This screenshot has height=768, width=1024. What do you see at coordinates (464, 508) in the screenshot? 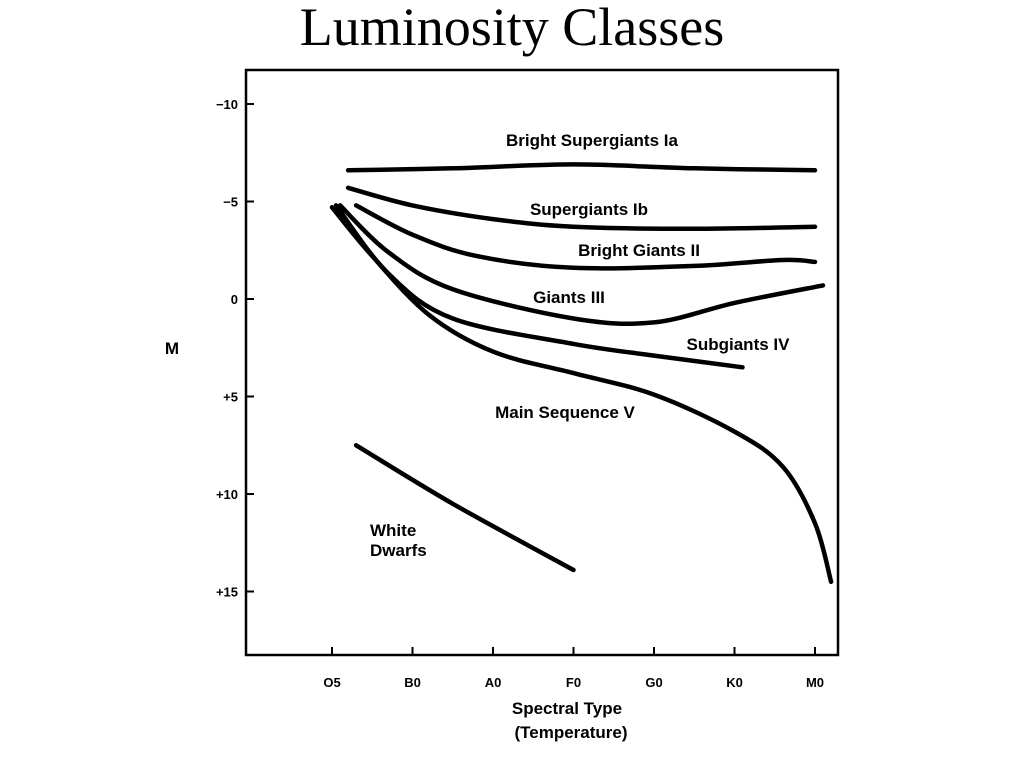
I see `series-line-white-dwarfs` at bounding box center [464, 508].